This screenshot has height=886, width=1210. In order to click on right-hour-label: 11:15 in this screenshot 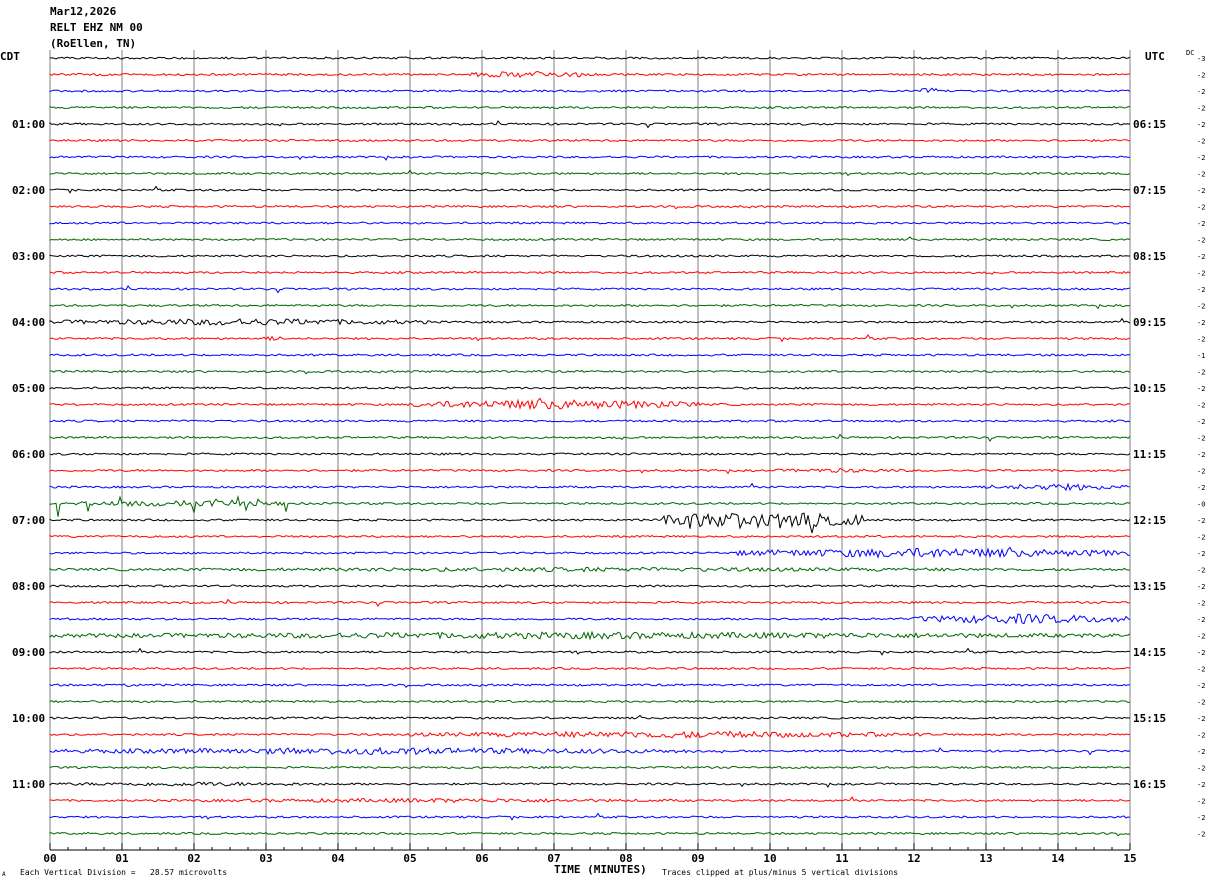, I will do `click(1149, 454)`.